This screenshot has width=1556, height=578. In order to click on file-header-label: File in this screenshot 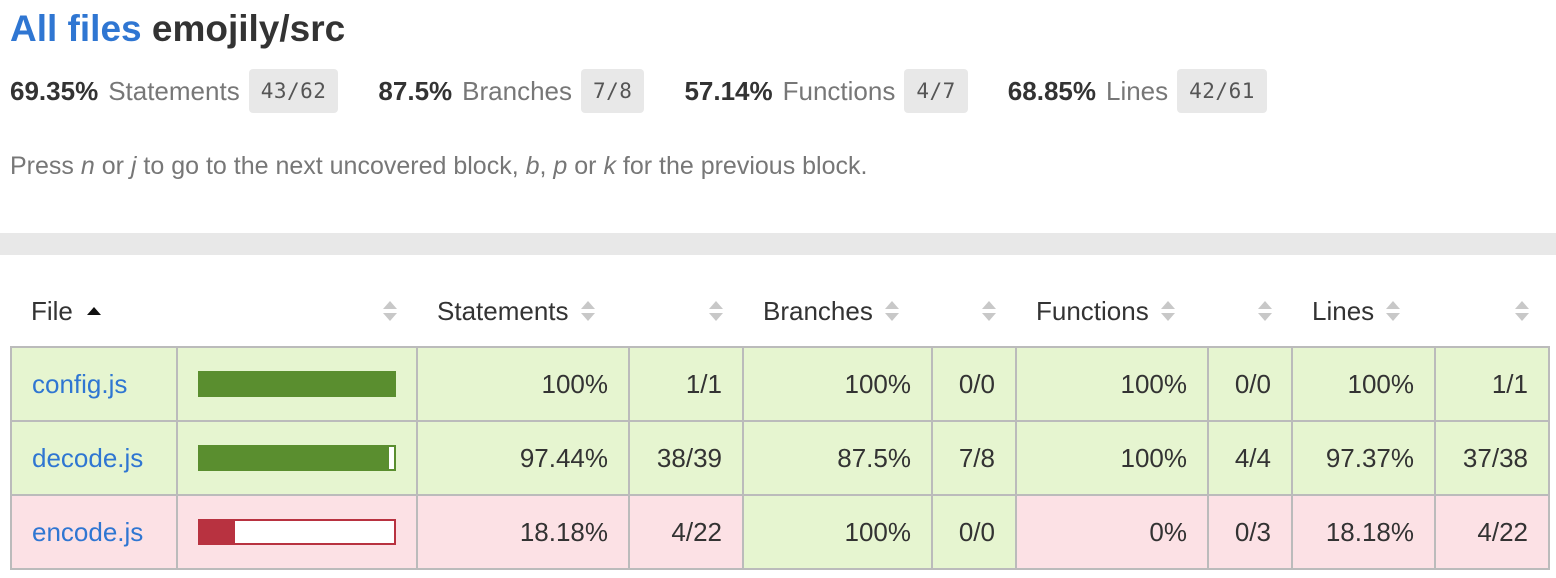, I will do `click(52, 310)`.